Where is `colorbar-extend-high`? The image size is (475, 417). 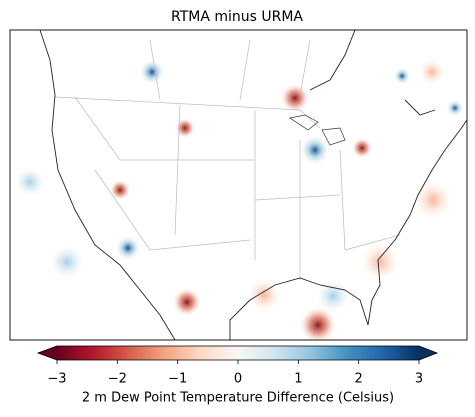
colorbar-extend-high is located at coordinates (428, 353).